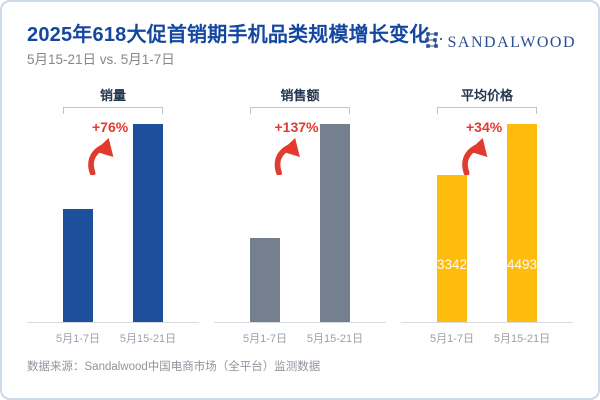  Describe the element at coordinates (433, 42) in the screenshot. I see `sandalwood-dot-grid-icon` at that location.